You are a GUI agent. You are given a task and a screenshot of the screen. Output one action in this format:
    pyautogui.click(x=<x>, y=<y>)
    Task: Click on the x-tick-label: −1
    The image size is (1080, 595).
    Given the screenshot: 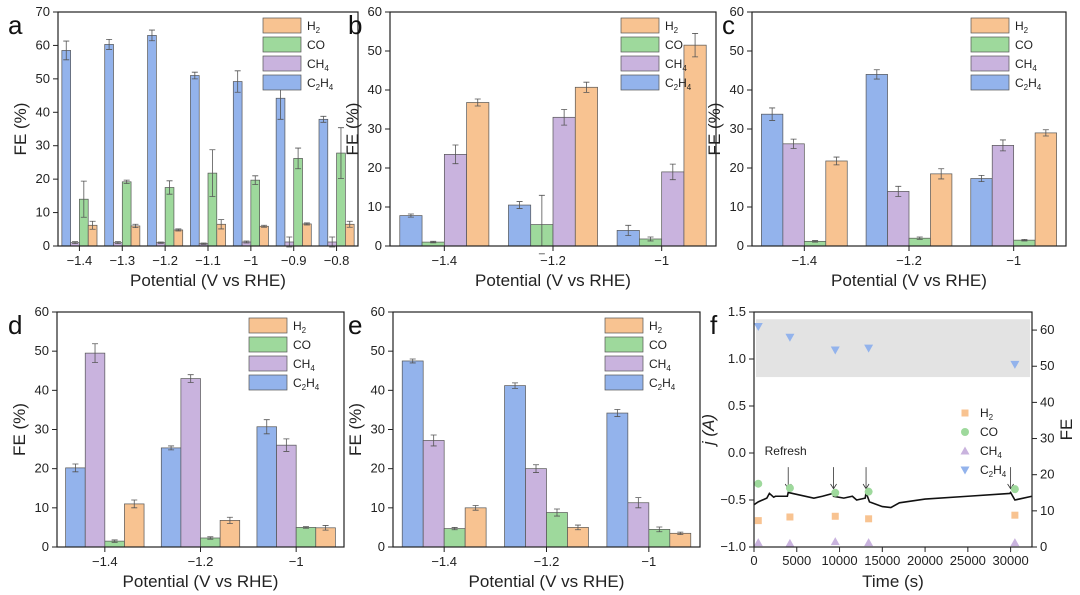 What is the action you would take?
    pyautogui.click(x=648, y=561)
    